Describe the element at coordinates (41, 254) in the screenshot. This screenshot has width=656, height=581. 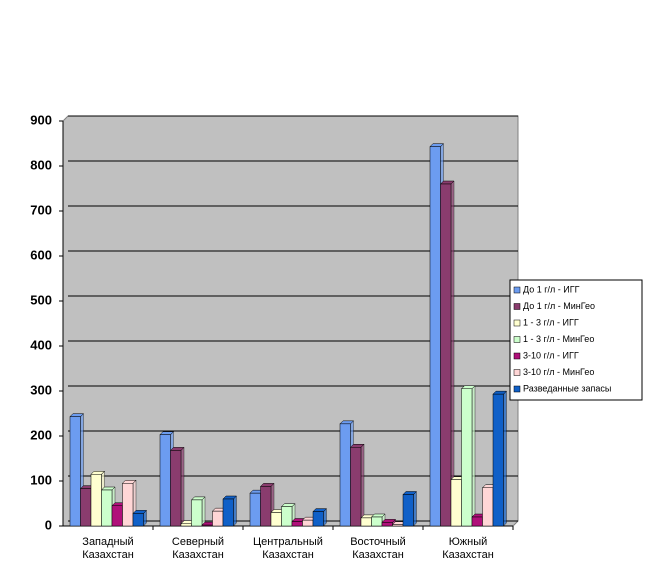
I see `y-tick-label: 600` at that location.